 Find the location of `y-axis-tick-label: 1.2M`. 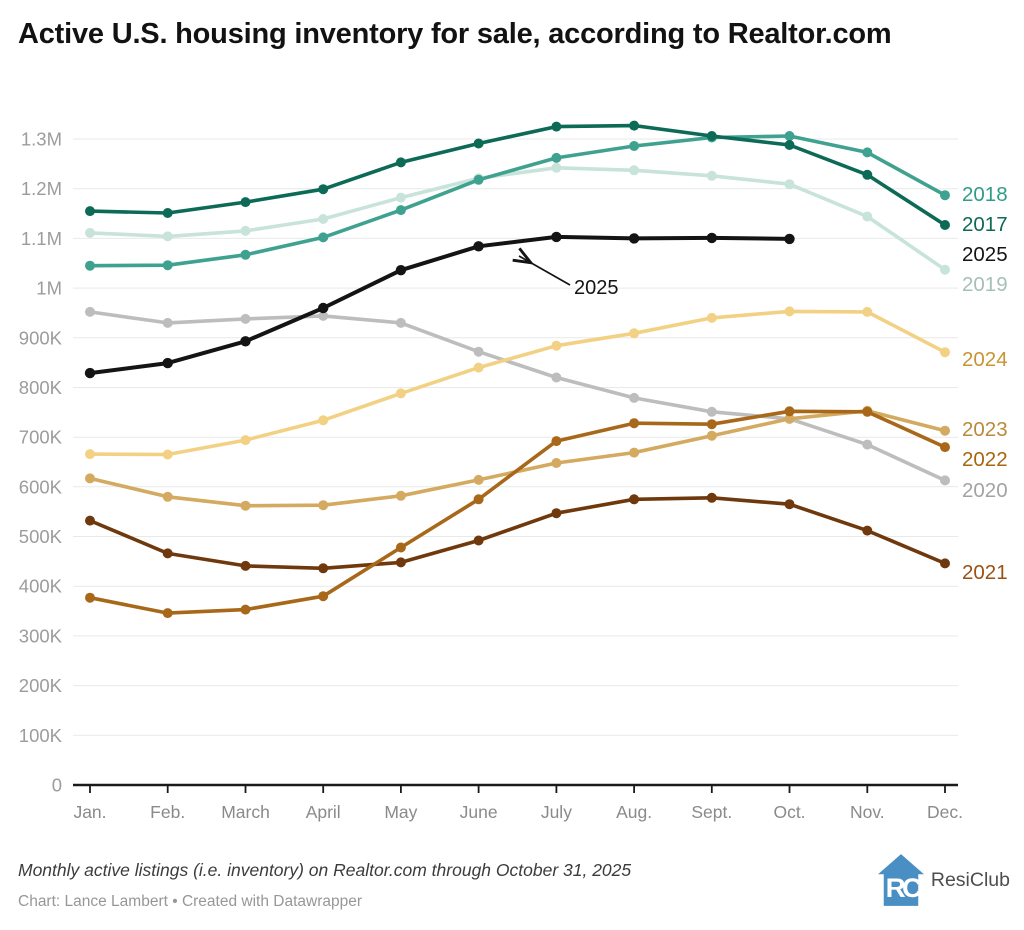

y-axis-tick-label: 1.2M is located at coordinates (41, 188).